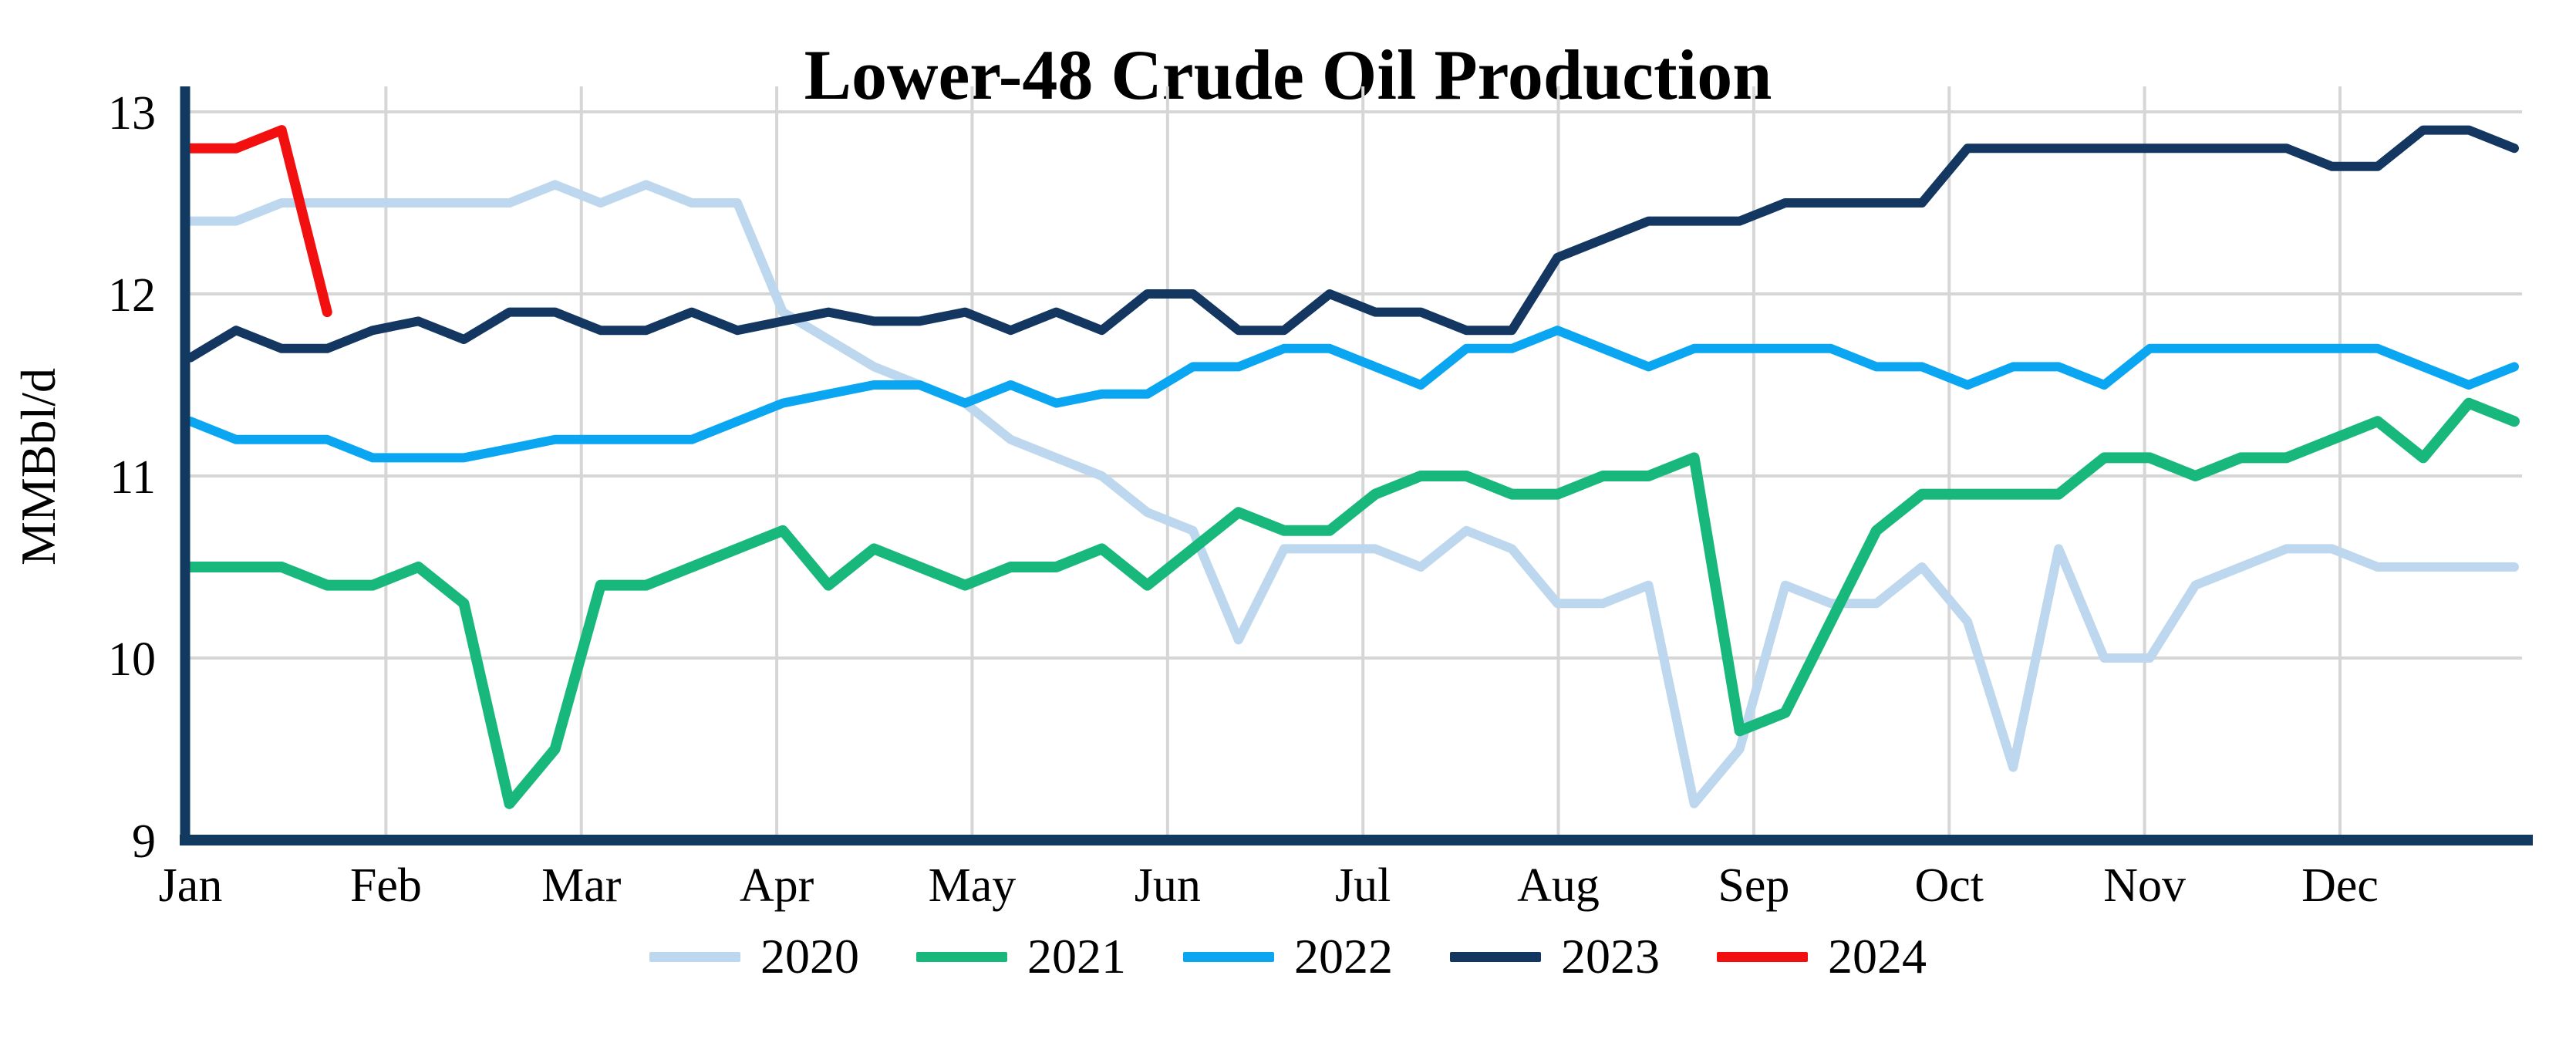 This screenshot has height=1053, width=2576. I want to click on y-tick-label: 11, so click(133, 478).